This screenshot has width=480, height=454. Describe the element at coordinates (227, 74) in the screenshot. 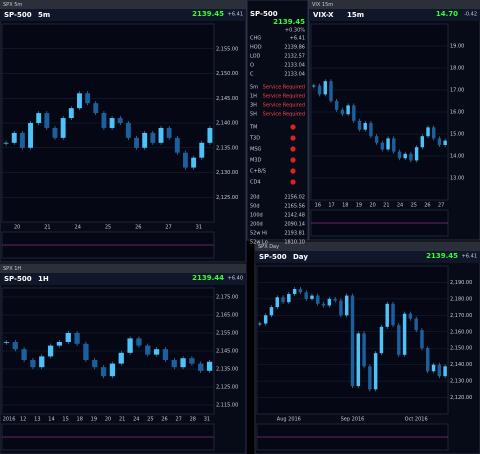

I see `y-tick-label: 2,150.00` at that location.